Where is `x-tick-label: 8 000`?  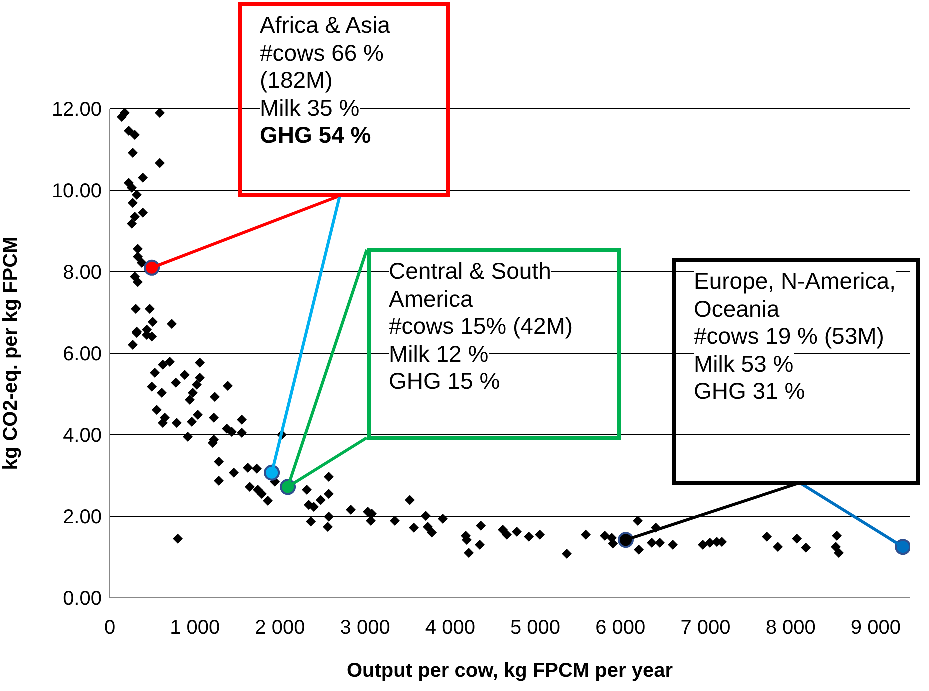 x-tick-label: 8 000 is located at coordinates (791, 628).